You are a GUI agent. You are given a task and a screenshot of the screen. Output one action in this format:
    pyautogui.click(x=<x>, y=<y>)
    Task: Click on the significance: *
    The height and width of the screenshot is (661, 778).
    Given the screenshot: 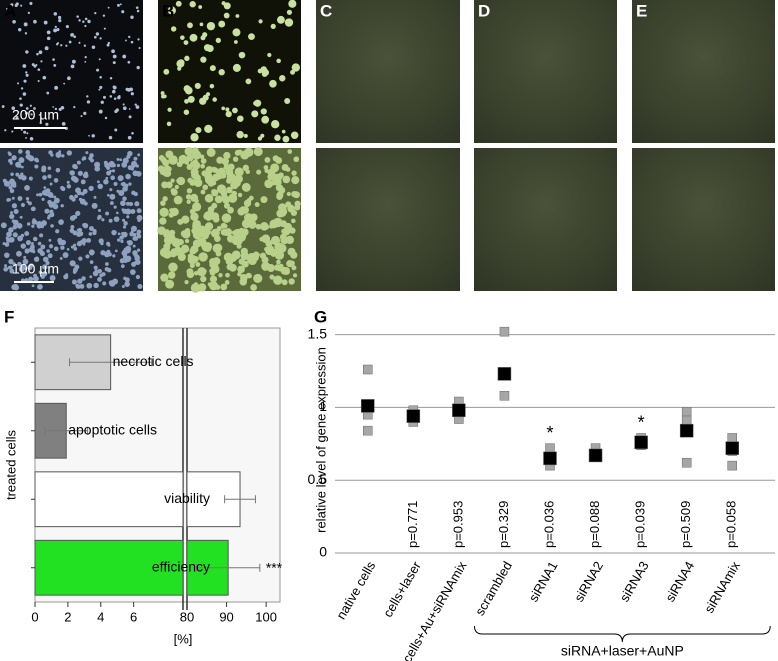 What is the action you would take?
    pyautogui.click(x=641, y=423)
    